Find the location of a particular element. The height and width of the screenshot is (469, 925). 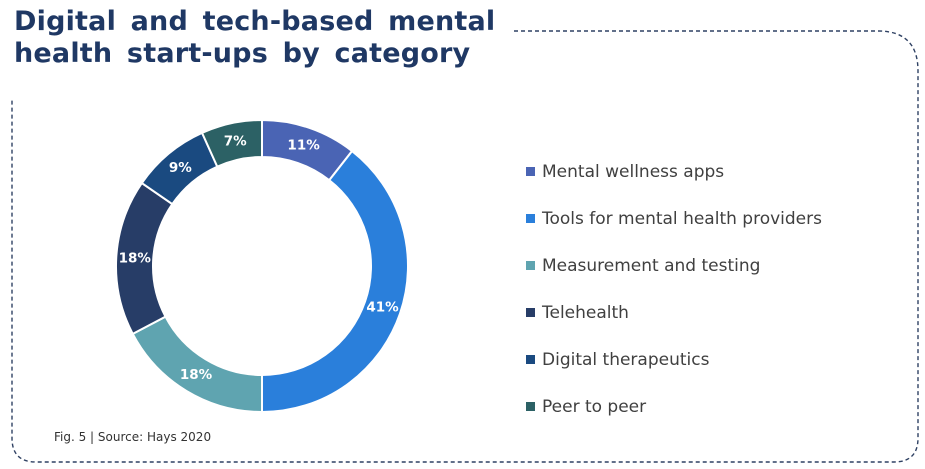

legend-item-0: Mental wellness apps is located at coordinates (674, 171).